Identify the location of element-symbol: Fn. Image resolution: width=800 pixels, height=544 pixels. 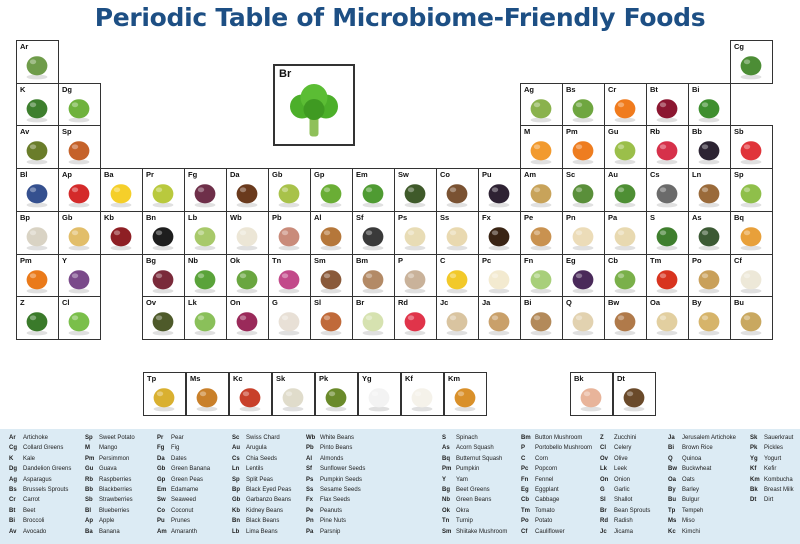
(529, 260).